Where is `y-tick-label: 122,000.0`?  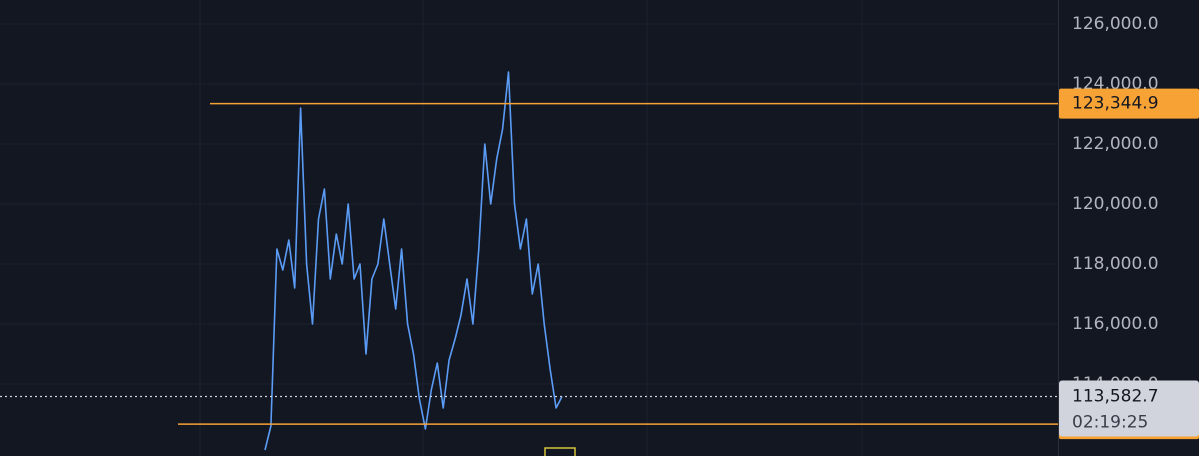
y-tick-label: 122,000.0 is located at coordinates (1115, 144).